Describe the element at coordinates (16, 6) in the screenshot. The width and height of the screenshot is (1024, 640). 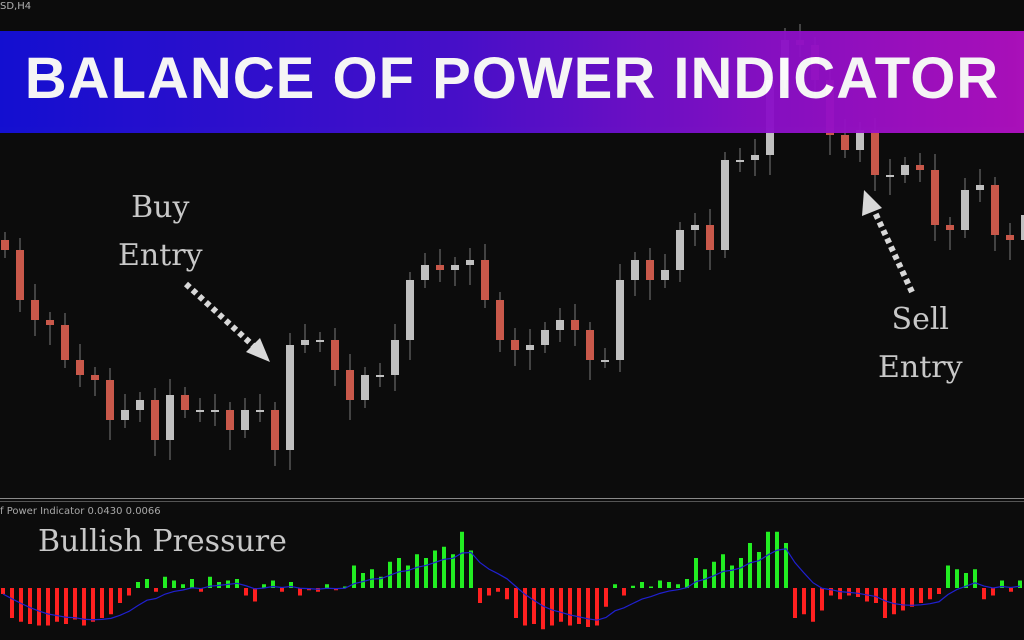
I see `symbol-label: SD,H4` at that location.